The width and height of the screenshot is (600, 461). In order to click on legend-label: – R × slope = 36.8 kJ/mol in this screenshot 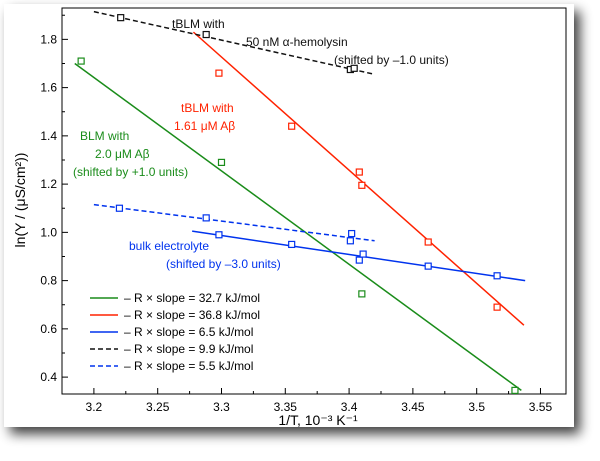, I will do `click(192, 315)`.